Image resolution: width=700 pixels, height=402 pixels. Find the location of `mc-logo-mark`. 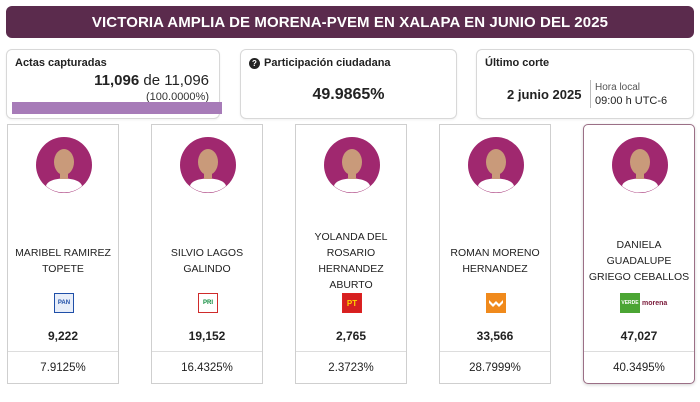

mc-logo-mark is located at coordinates (496, 303).